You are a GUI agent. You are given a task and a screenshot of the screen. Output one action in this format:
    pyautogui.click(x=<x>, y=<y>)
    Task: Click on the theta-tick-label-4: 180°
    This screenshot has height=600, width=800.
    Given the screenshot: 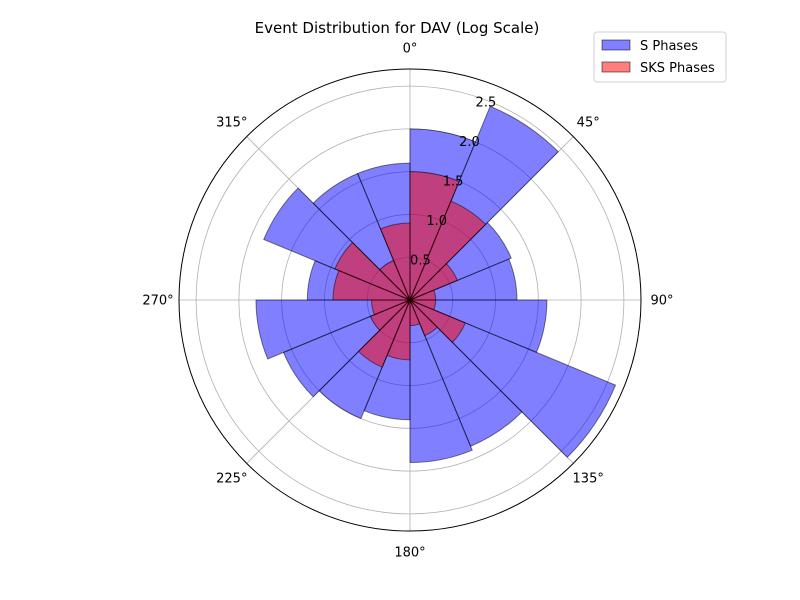 What is the action you would take?
    pyautogui.click(x=409, y=553)
    